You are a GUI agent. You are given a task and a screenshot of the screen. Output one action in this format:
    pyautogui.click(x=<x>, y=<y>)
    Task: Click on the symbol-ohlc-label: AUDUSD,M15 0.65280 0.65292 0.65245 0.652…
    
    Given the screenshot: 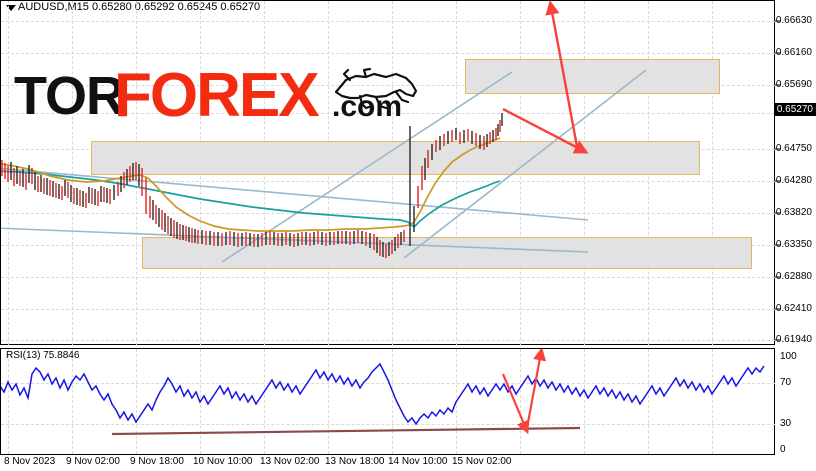 What is the action you would take?
    pyautogui.click(x=139, y=7)
    